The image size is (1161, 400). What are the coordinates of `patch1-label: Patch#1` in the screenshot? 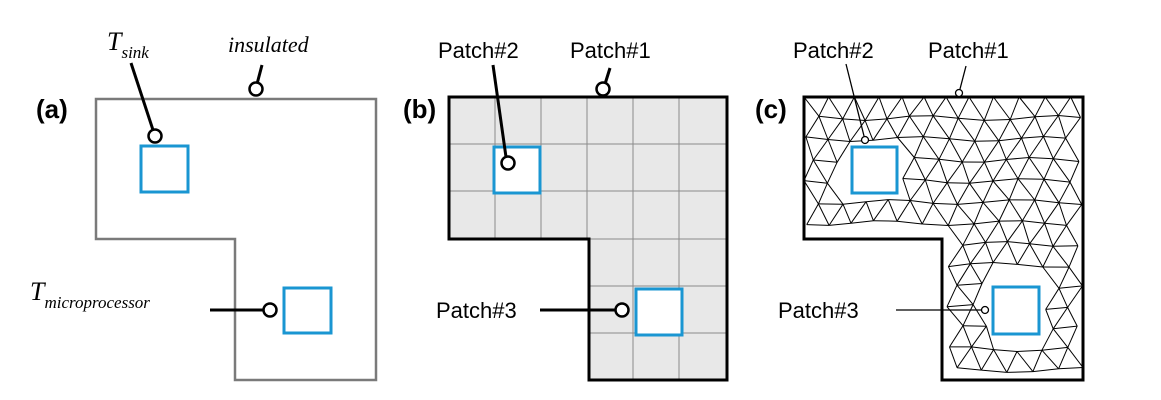 It's located at (968, 50).